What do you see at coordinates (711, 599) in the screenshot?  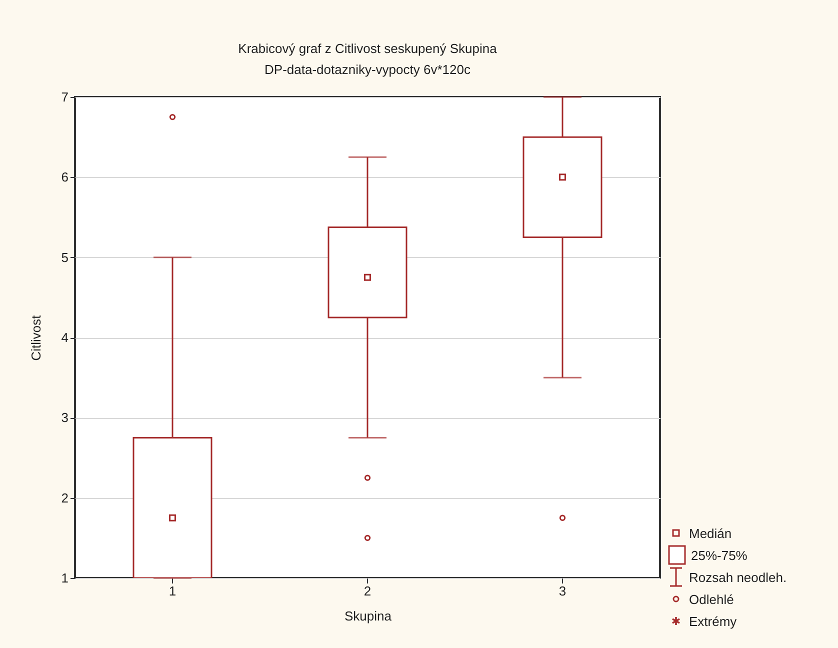 I see `text: Odlehlé` at bounding box center [711, 599].